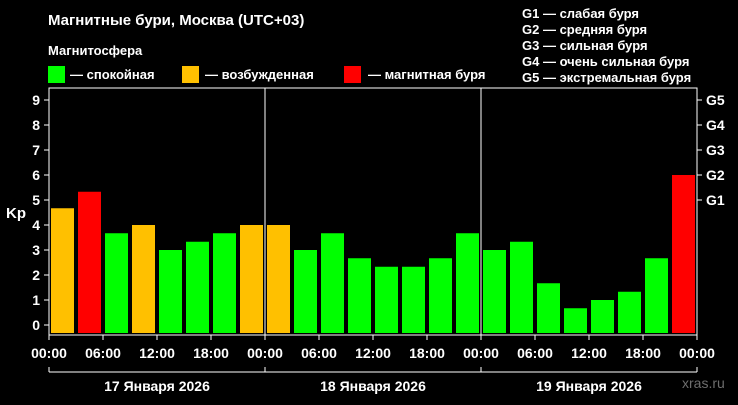 The height and width of the screenshot is (405, 738). I want to click on x-tick-label-1: 06:00, so click(103, 353).